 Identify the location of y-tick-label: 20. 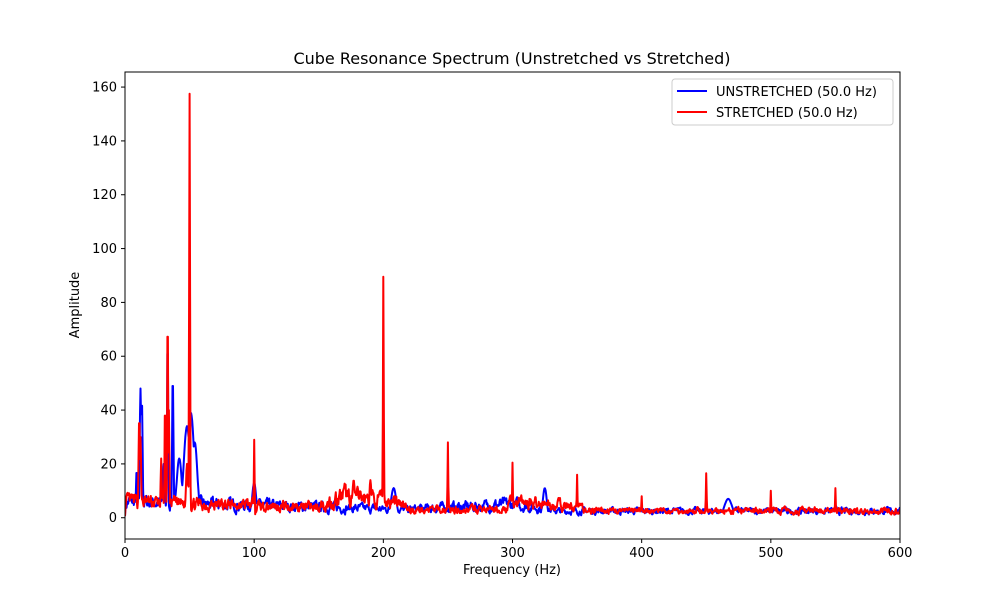
(108, 464).